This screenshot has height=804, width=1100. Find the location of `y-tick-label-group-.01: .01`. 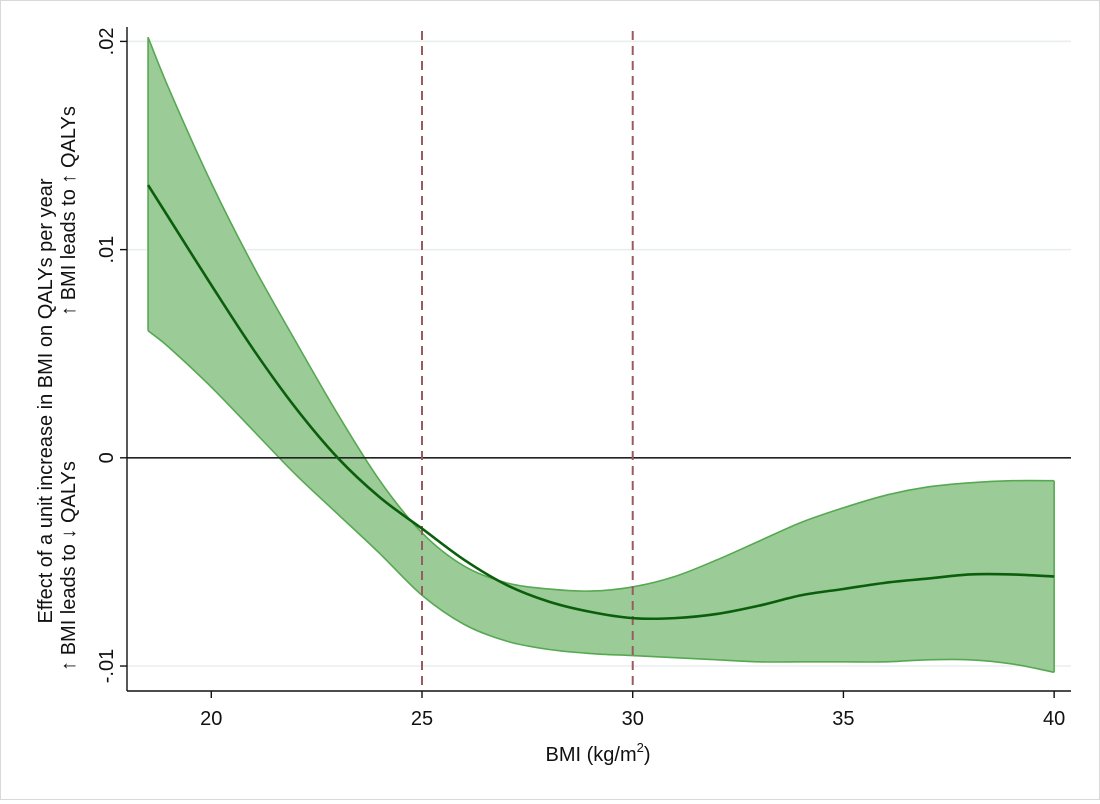

y-tick-label-group-.01: .01 is located at coordinates (107, 250).